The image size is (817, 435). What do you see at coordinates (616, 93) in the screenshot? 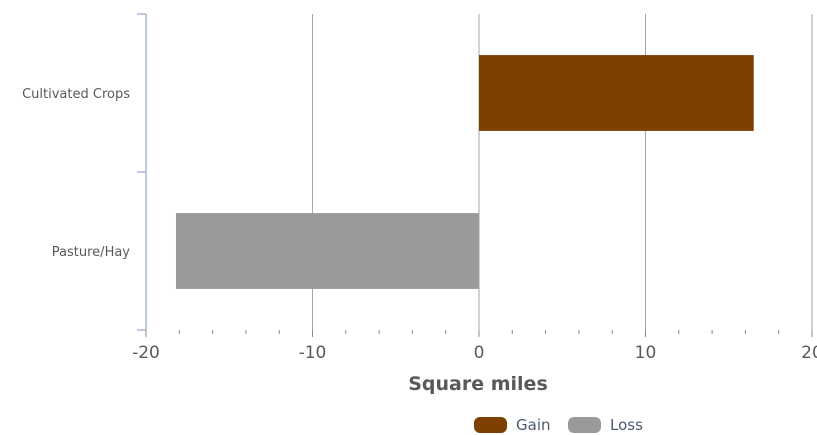
I see `bar-gain` at bounding box center [616, 93].